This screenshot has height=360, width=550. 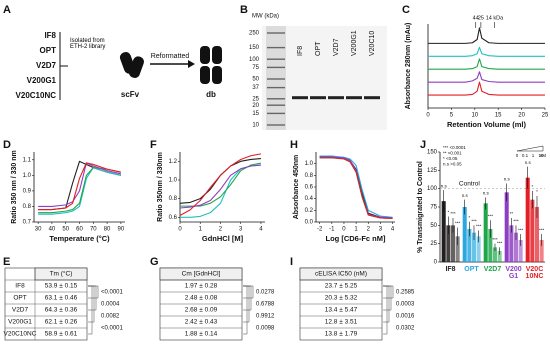 I want to click on p-value: 0.0082, so click(x=110, y=317).